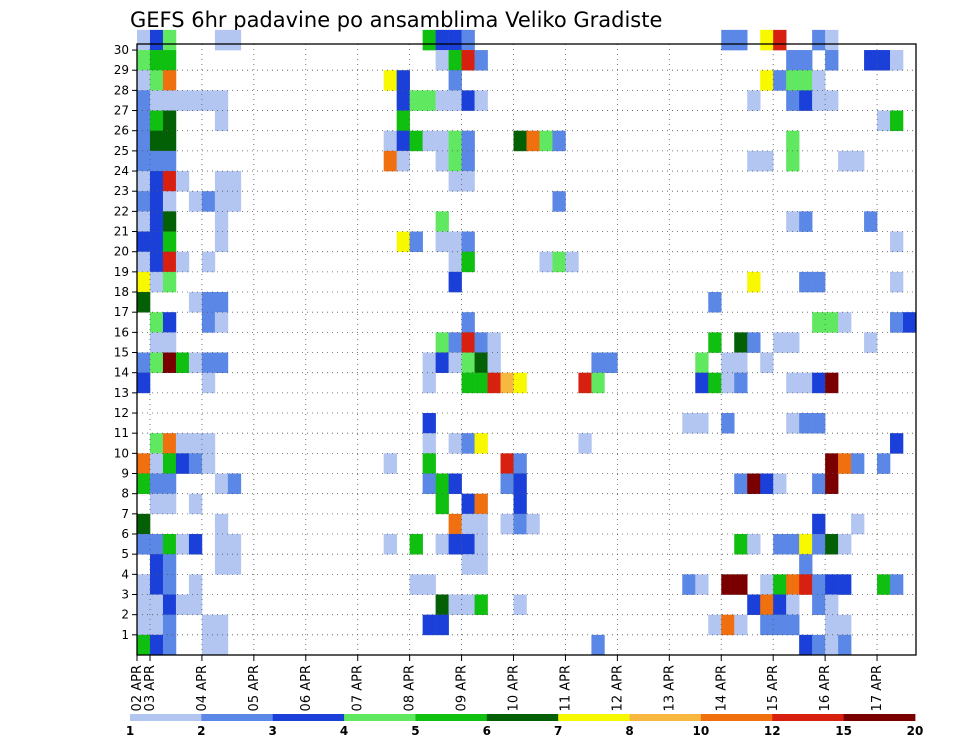 This screenshot has width=960, height=742. What do you see at coordinates (121, 373) in the screenshot?
I see `y-tick-label: 14` at bounding box center [121, 373].